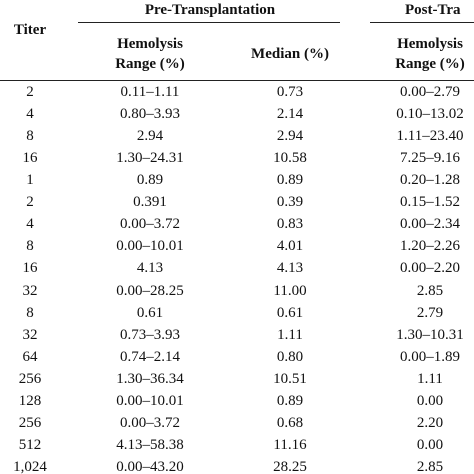 This screenshot has height=474, width=474. Describe the element at coordinates (430, 158) in the screenshot. I see `value-cell: 7.25–9.16` at that location.